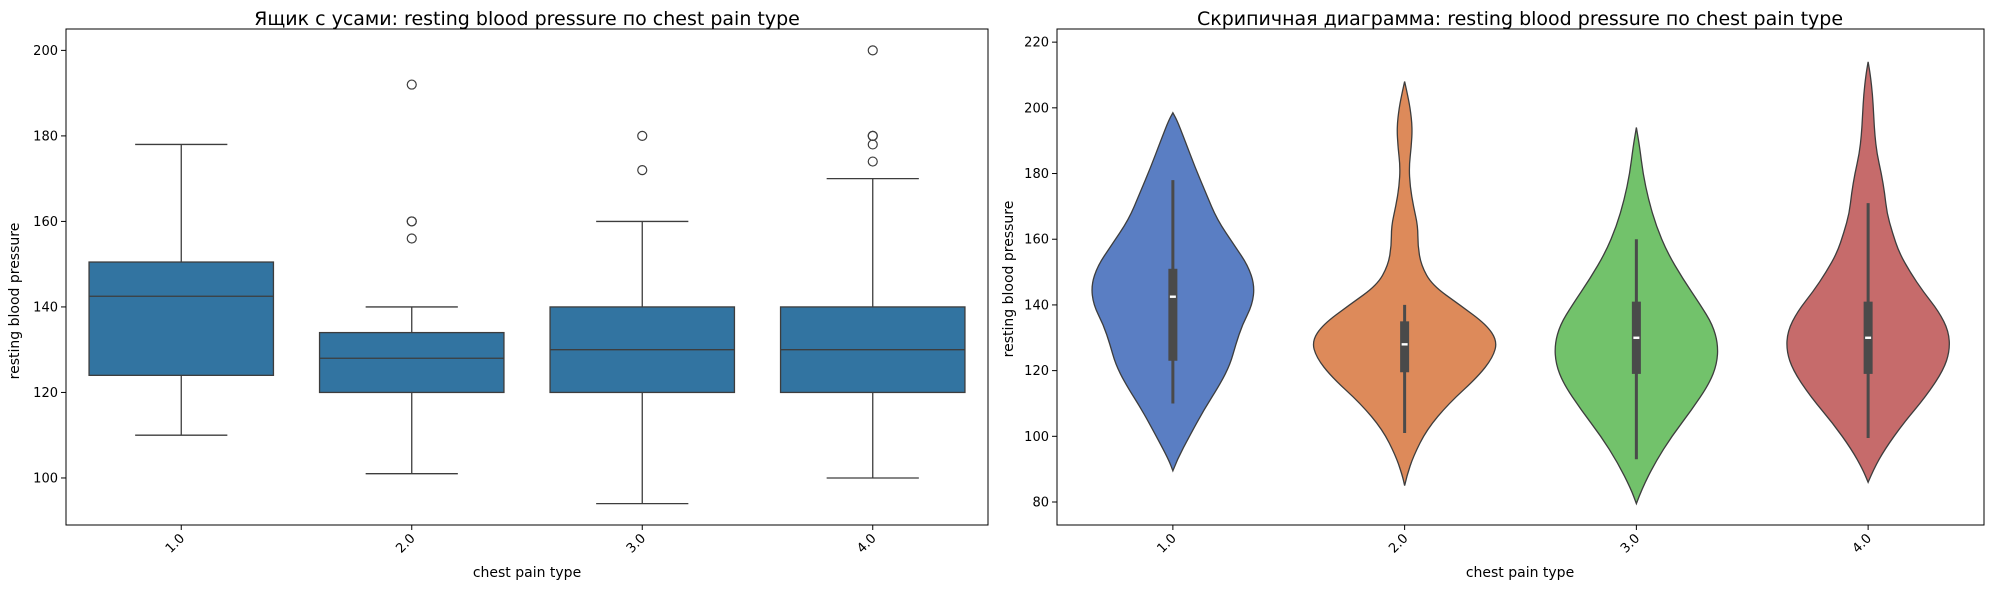  What do you see at coordinates (642, 317) in the screenshot?
I see `box-group-3.0` at bounding box center [642, 317].